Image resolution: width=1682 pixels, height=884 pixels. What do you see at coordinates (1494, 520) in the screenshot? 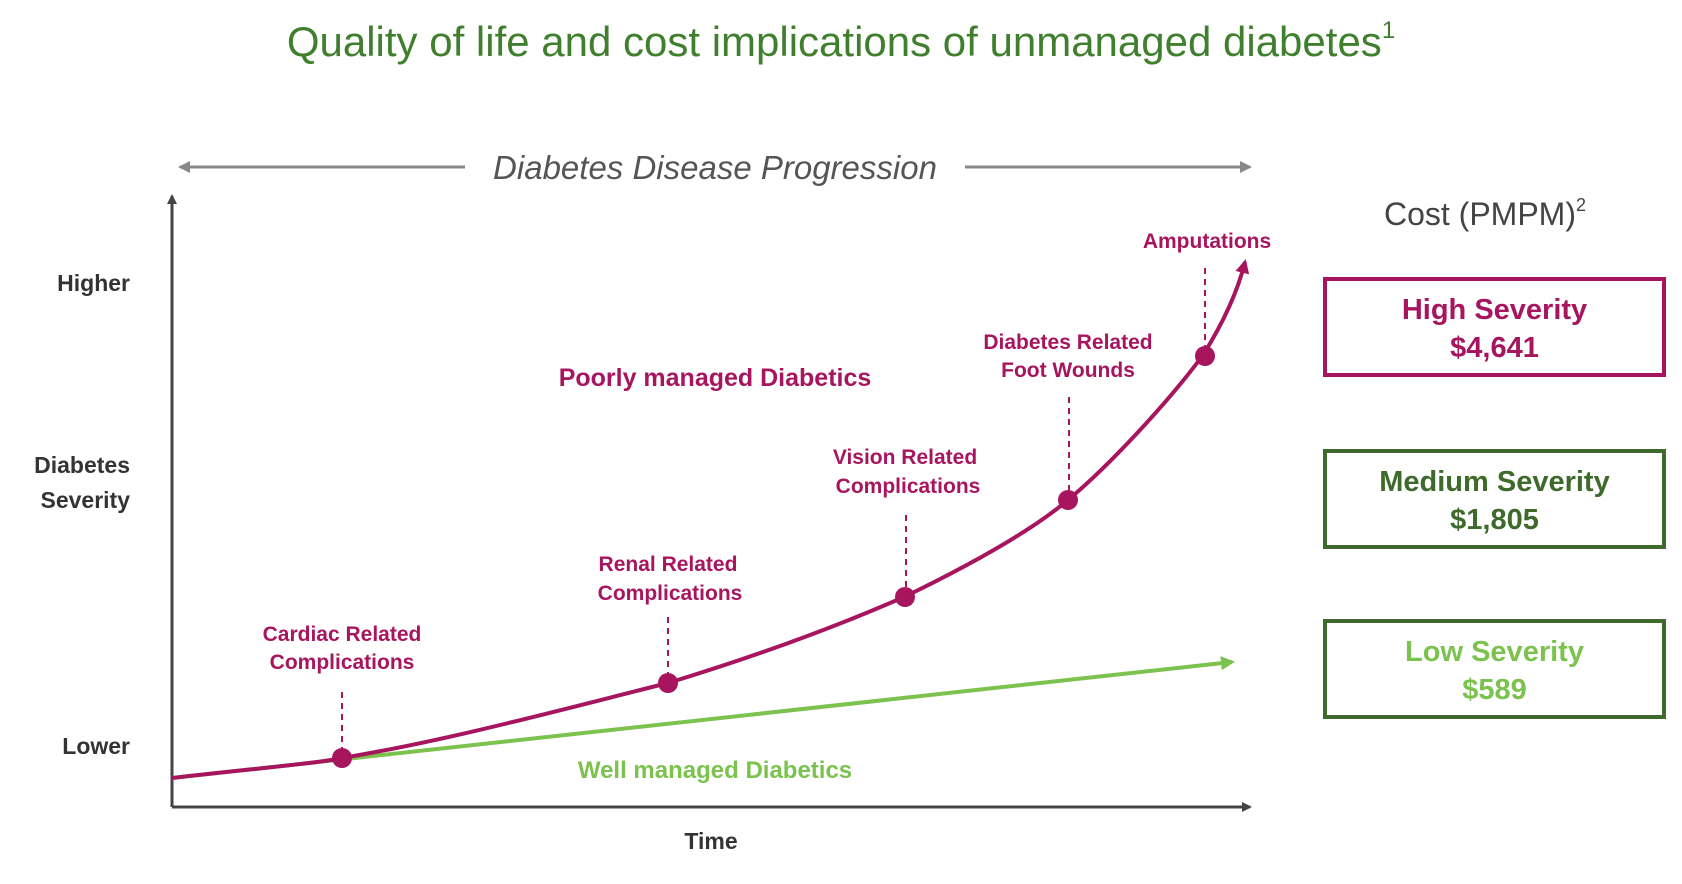
I see `cost-medium-value: $1,805` at bounding box center [1494, 520].